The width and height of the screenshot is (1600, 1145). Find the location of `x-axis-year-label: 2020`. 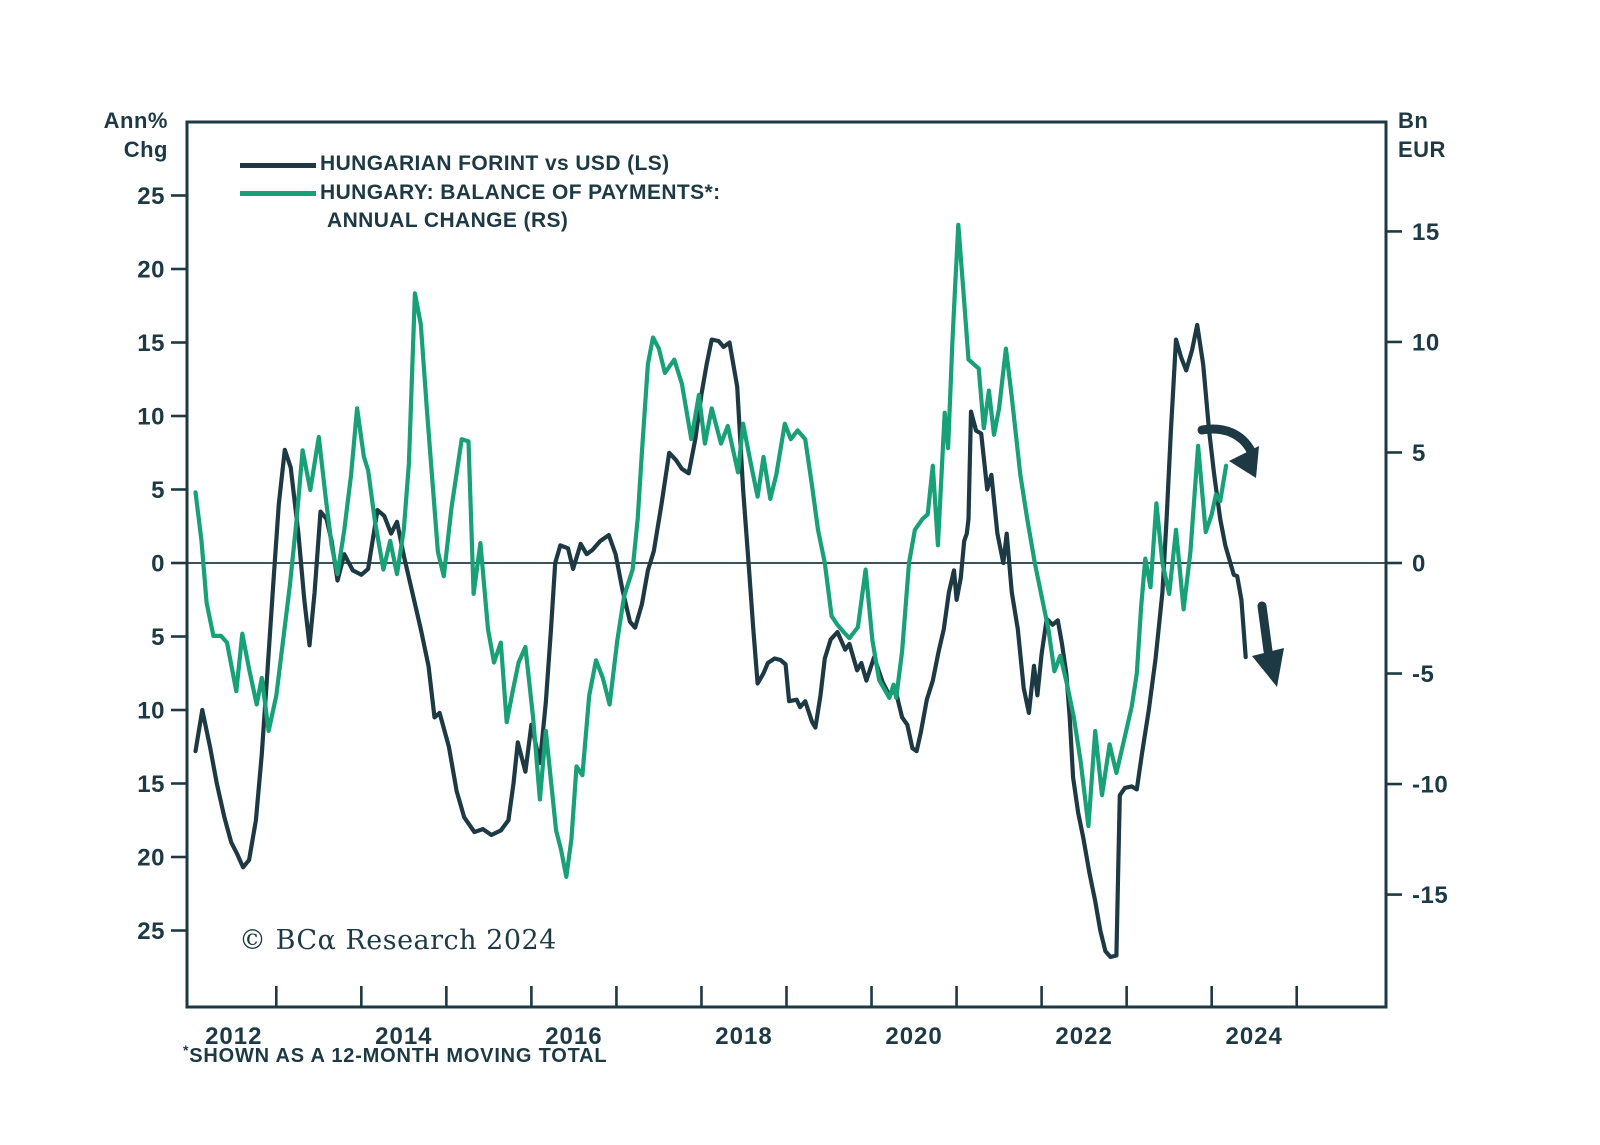

x-axis-year-label: 2020 is located at coordinates (913, 1036).